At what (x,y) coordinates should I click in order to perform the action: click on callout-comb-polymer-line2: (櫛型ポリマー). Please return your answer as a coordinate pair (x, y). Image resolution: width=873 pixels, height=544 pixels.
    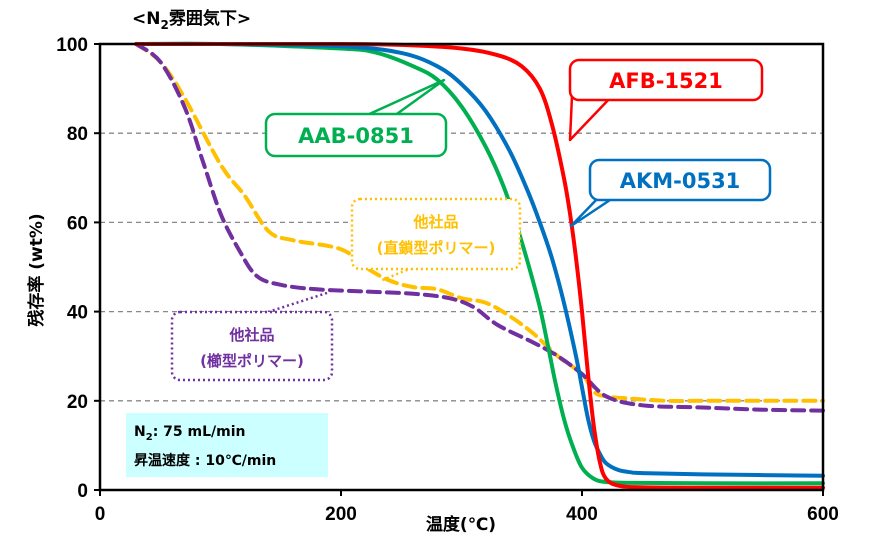
    Looking at the image, I should click on (252, 361).